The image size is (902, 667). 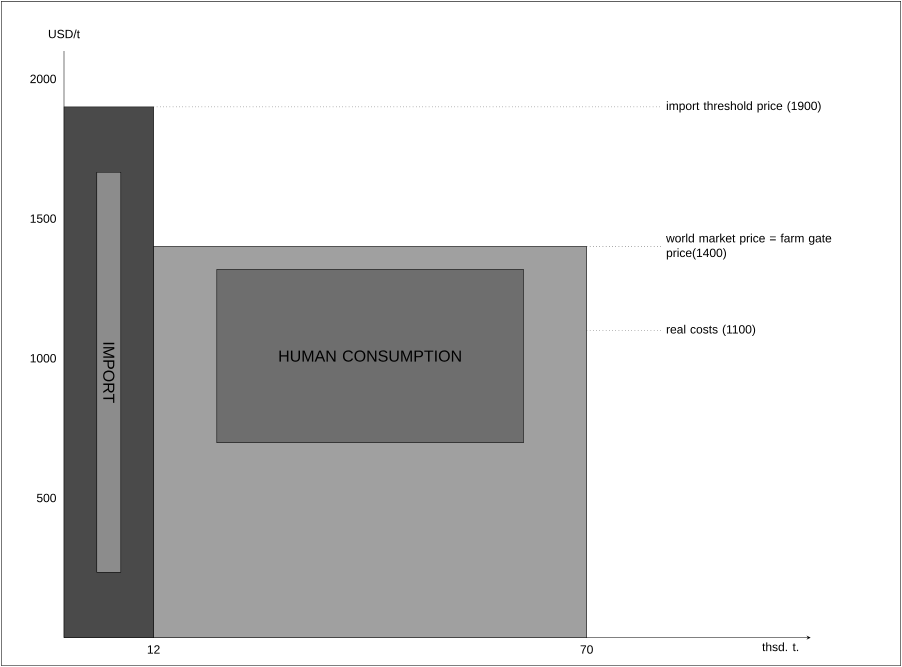 I want to click on y-axis-title: USD/t, so click(x=64, y=33).